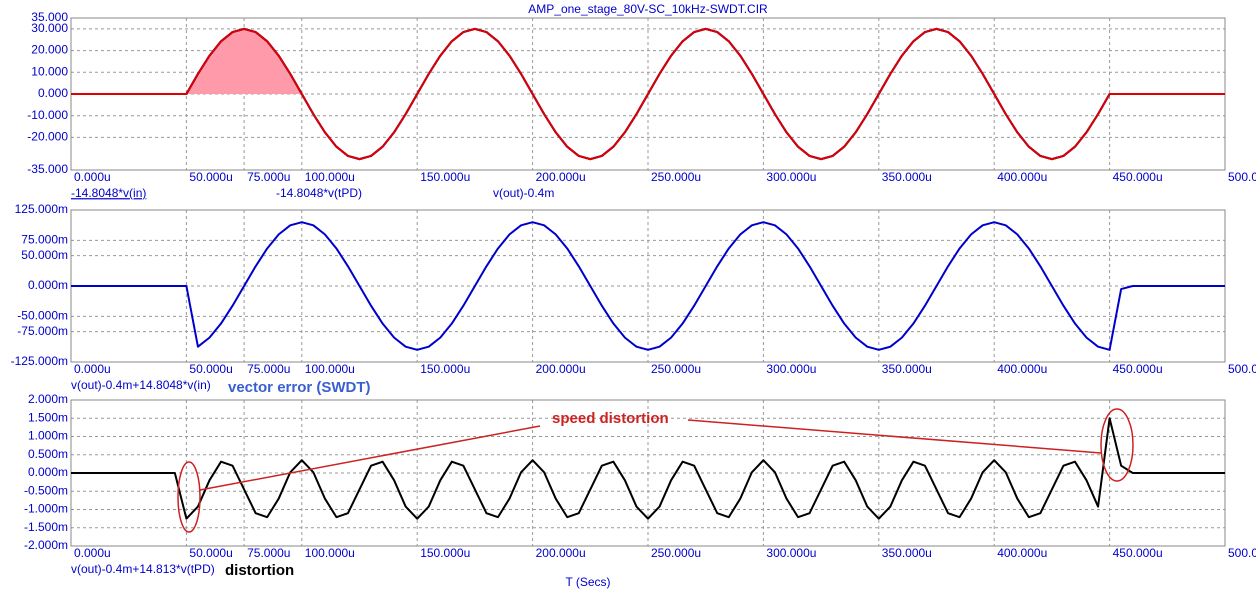 The width and height of the screenshot is (1256, 597). I want to click on annotation: vector error (SWDT), so click(299, 387).